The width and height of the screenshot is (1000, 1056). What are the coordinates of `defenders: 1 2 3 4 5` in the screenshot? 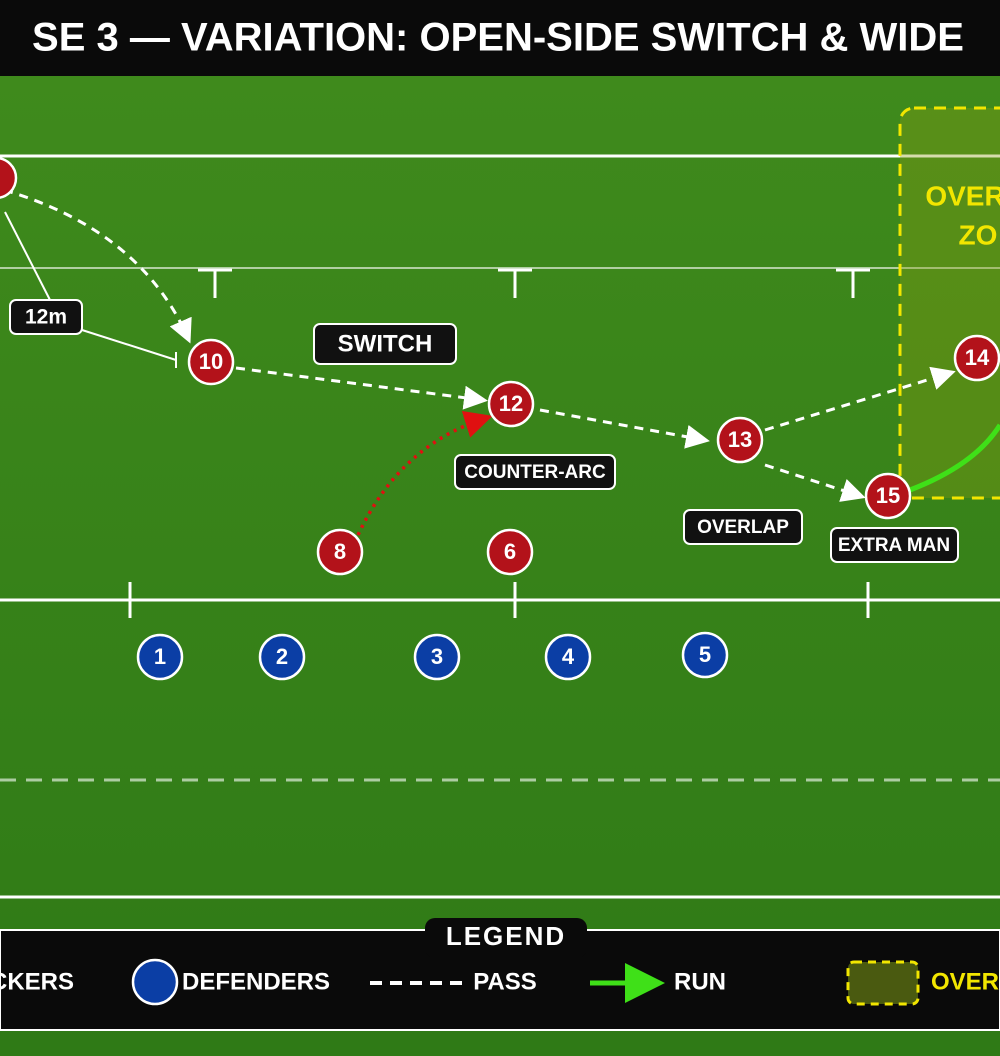 It's located at (432, 656).